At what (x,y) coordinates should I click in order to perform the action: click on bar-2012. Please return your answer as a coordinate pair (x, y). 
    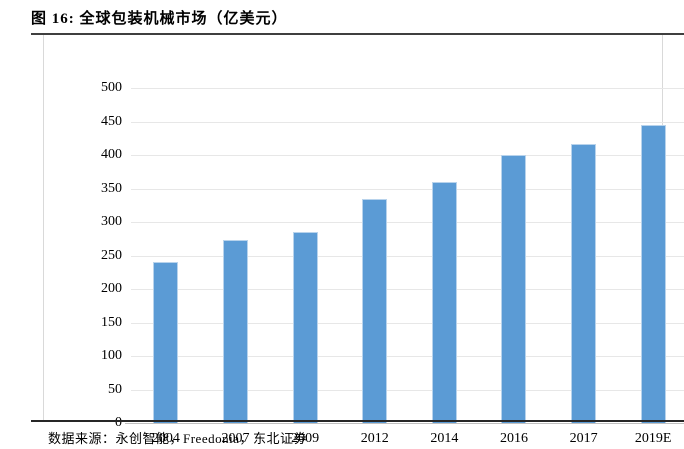
    Looking at the image, I should click on (375, 310).